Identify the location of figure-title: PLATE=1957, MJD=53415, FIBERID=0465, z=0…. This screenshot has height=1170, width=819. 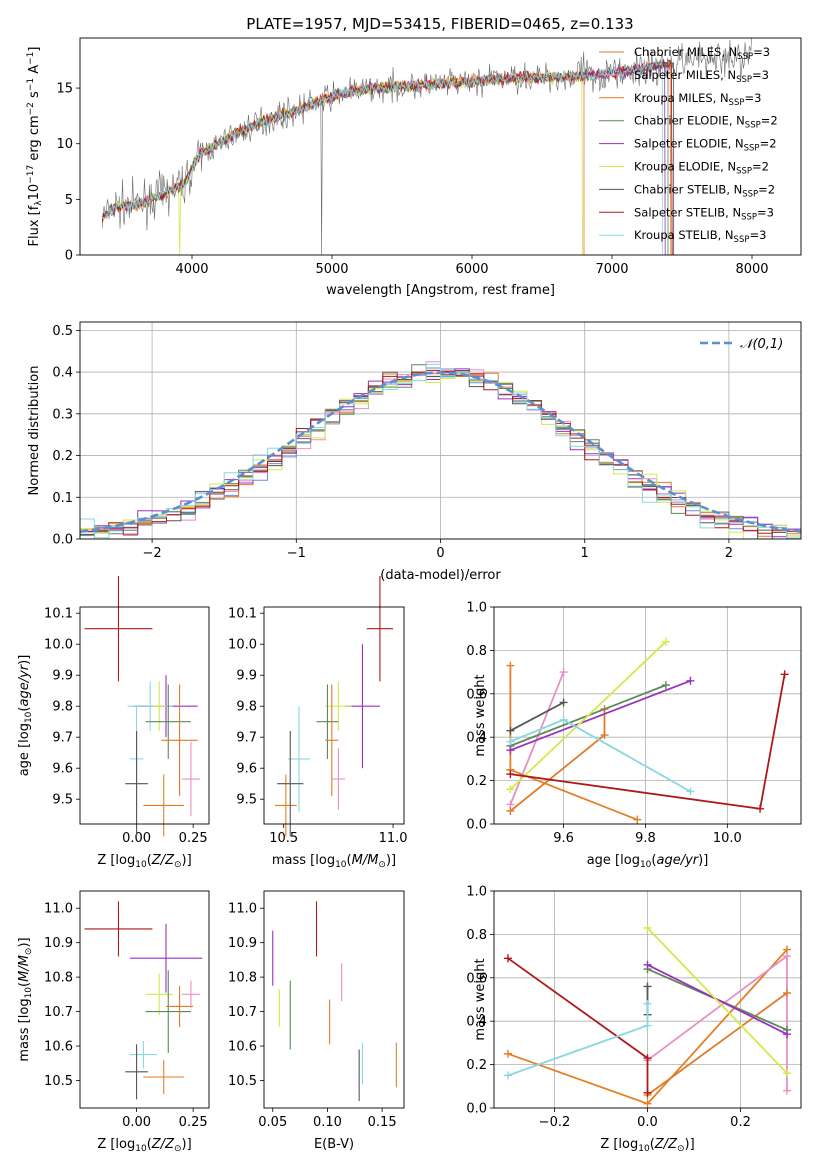
(439, 24).